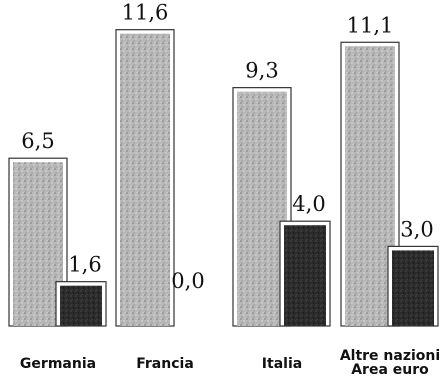 The image size is (447, 385). Describe the element at coordinates (390, 356) in the screenshot. I see `category-label-3-line-0: Altre nazioni` at that location.